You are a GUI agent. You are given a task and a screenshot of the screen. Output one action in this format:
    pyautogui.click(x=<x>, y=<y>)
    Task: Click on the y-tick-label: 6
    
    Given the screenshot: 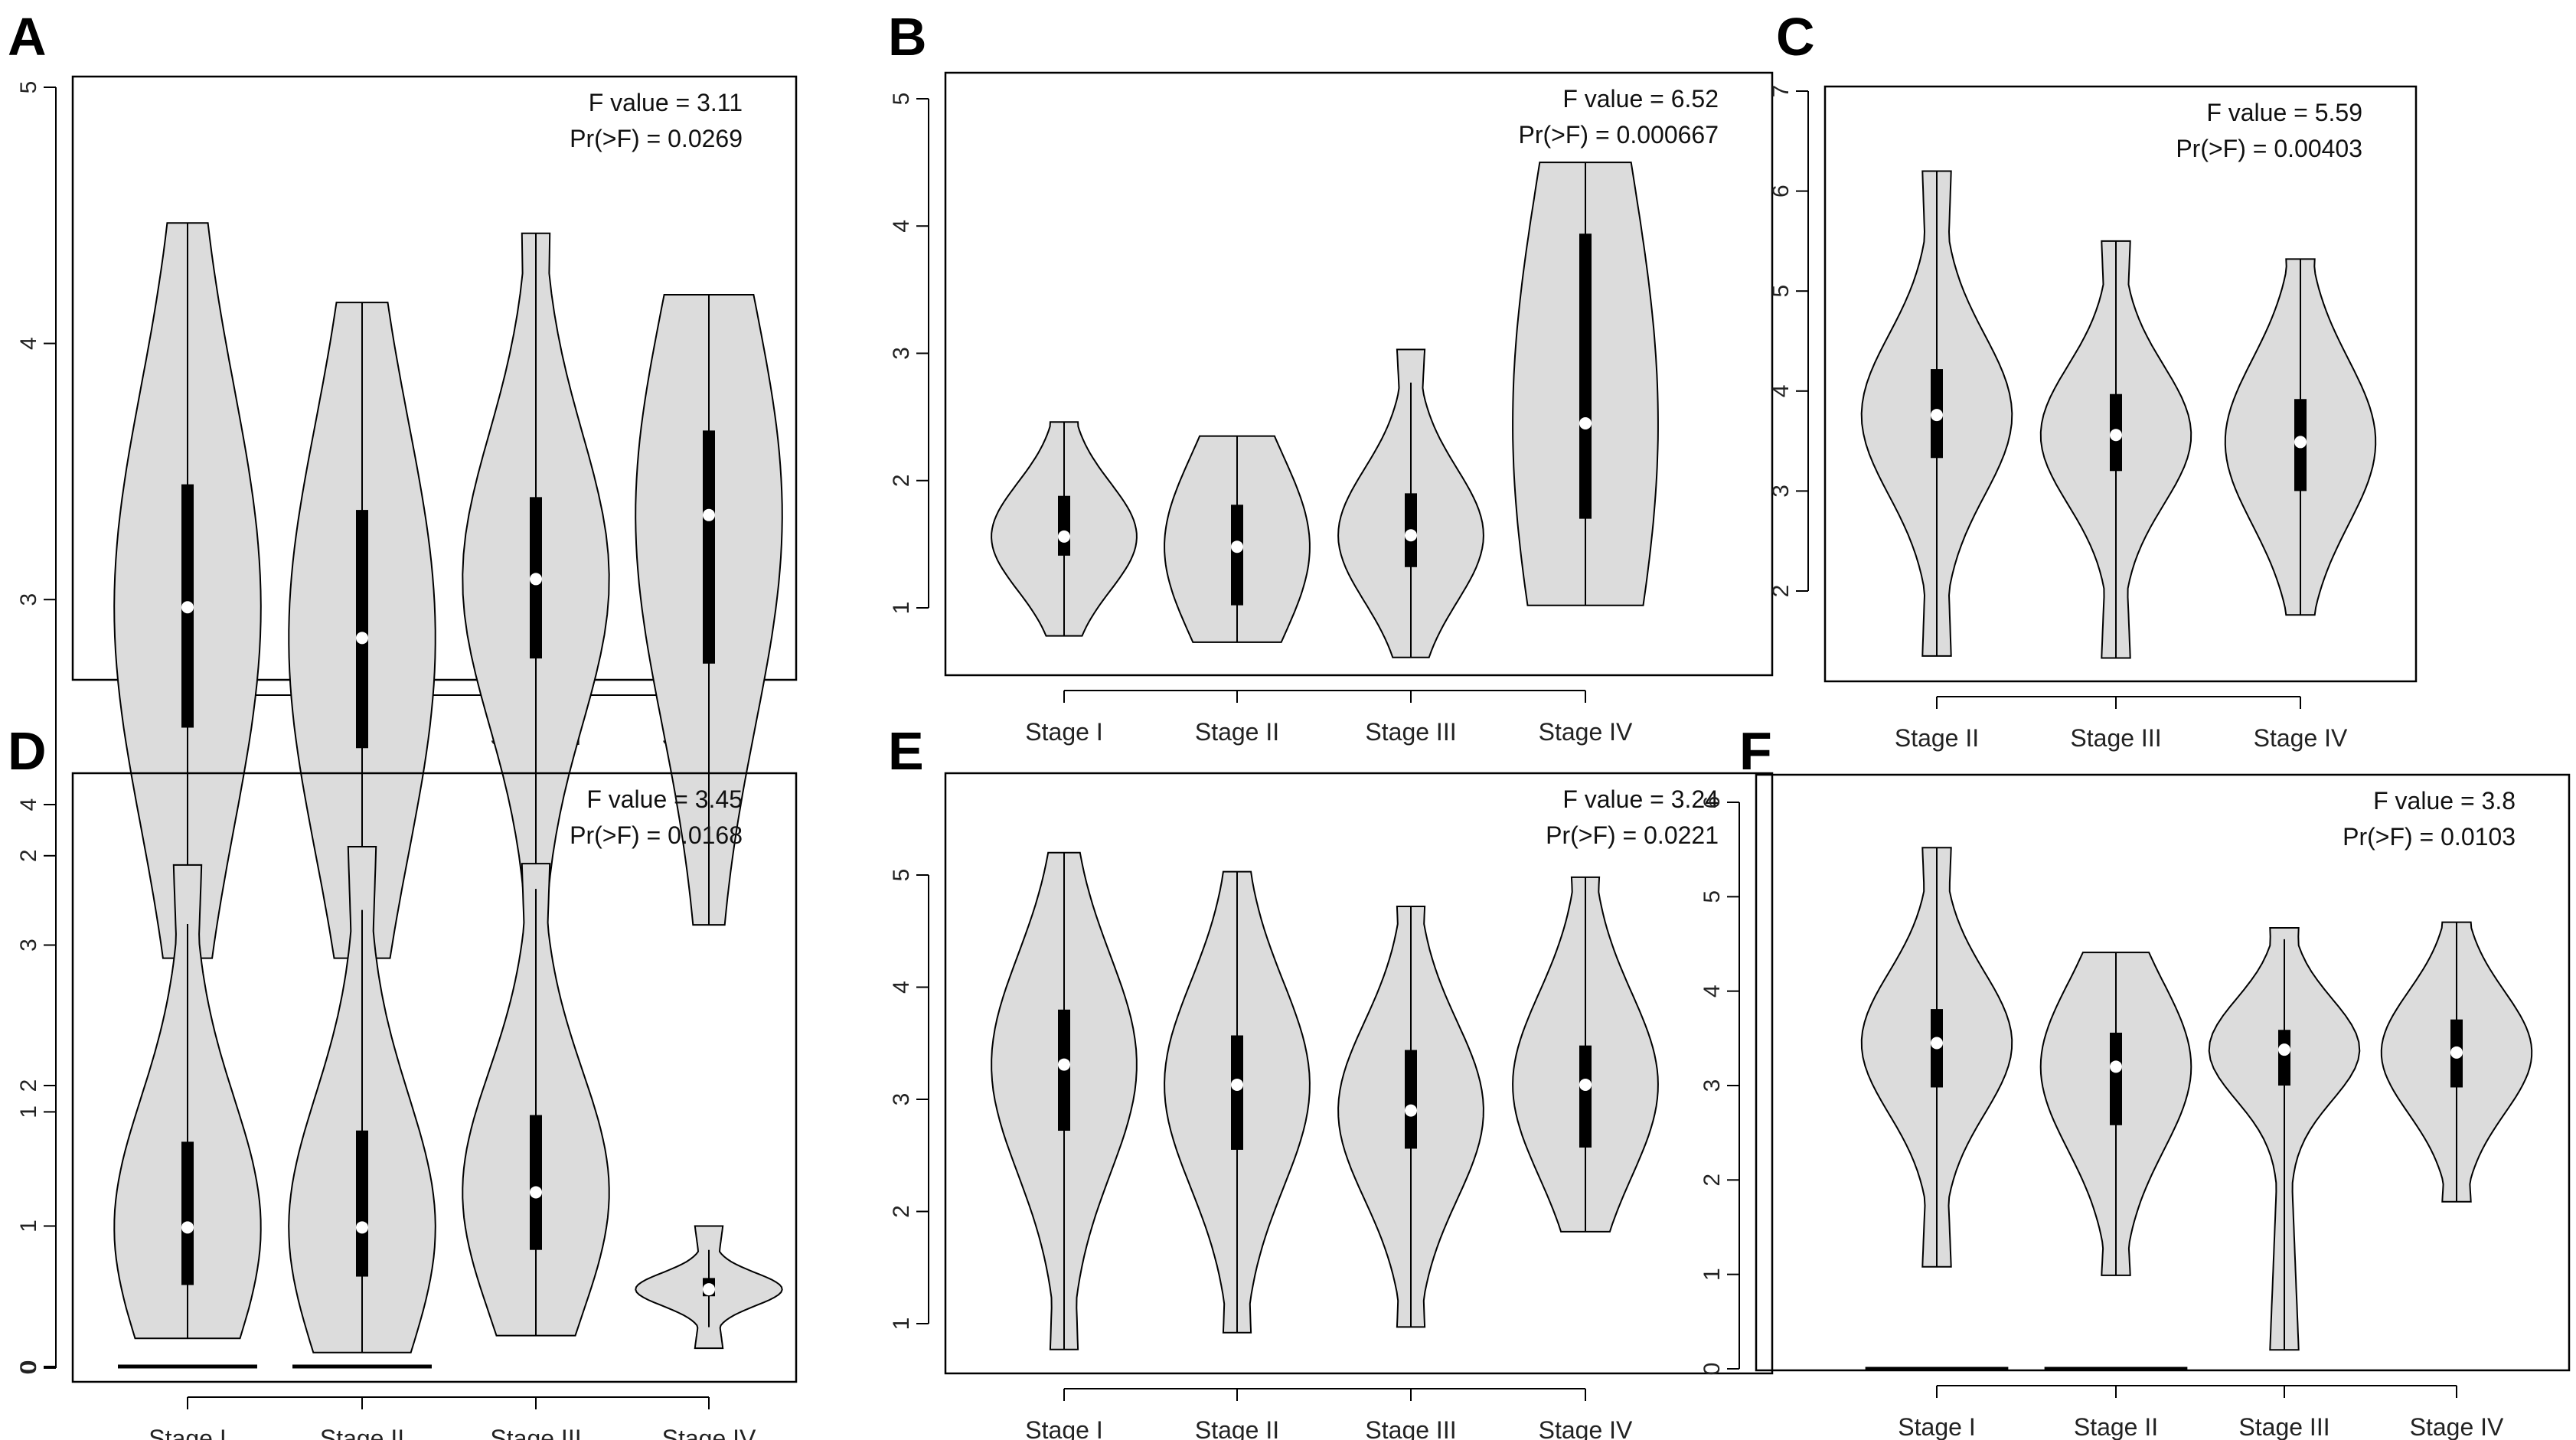 What is the action you would take?
    pyautogui.click(x=1712, y=802)
    